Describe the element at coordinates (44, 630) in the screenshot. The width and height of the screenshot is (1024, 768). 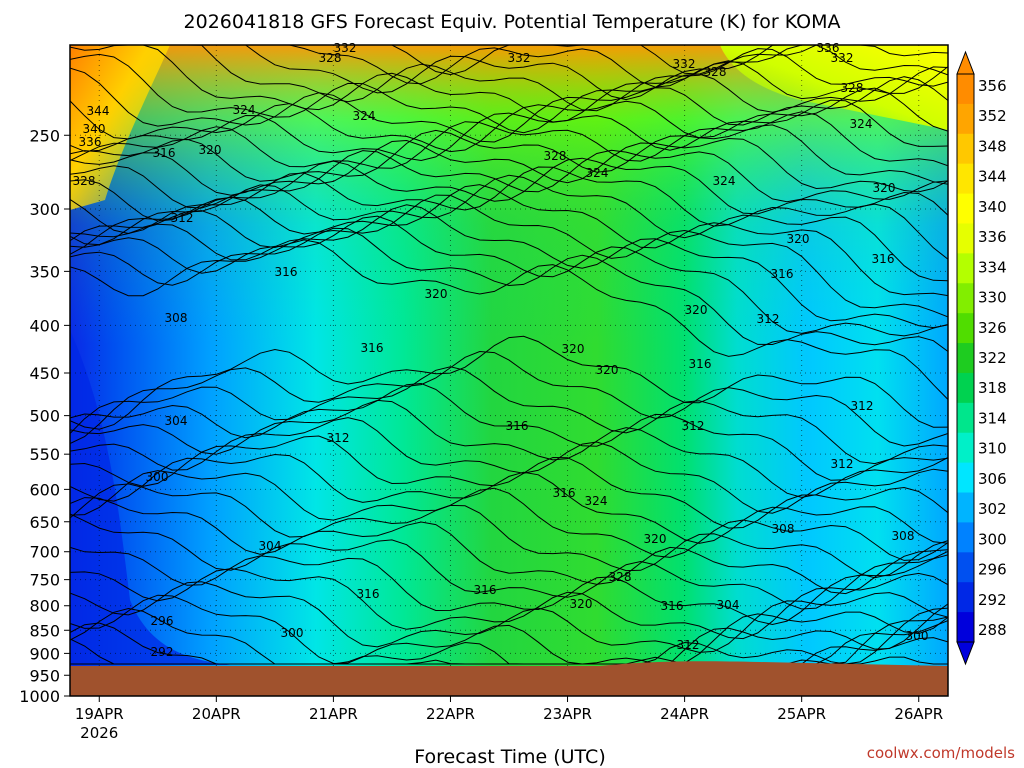
I see `y-tick-label: 850` at that location.